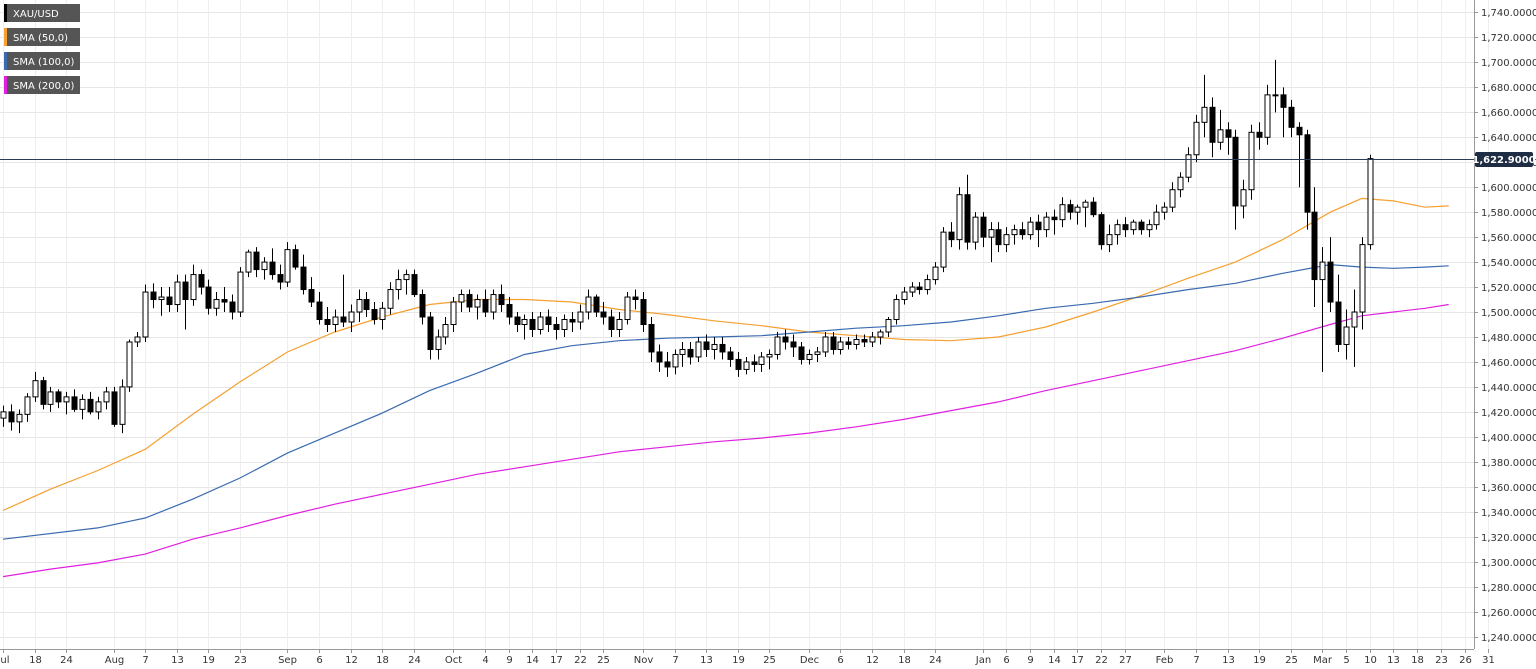  Describe the element at coordinates (1508, 88) in the screenshot. I see `y-tick-label: 1,680.0000` at that location.